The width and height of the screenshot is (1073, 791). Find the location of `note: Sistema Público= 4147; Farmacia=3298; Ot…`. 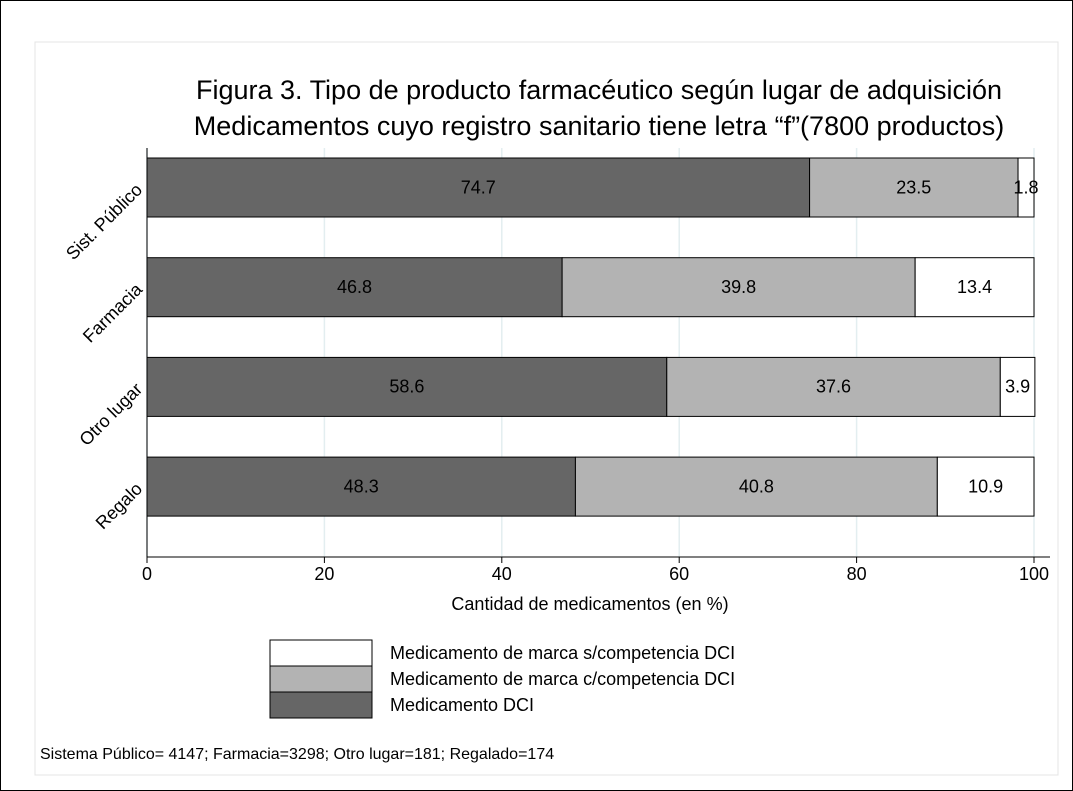

note: Sistema Público= 4147; Farmacia=3298; Ot… is located at coordinates (297, 754).